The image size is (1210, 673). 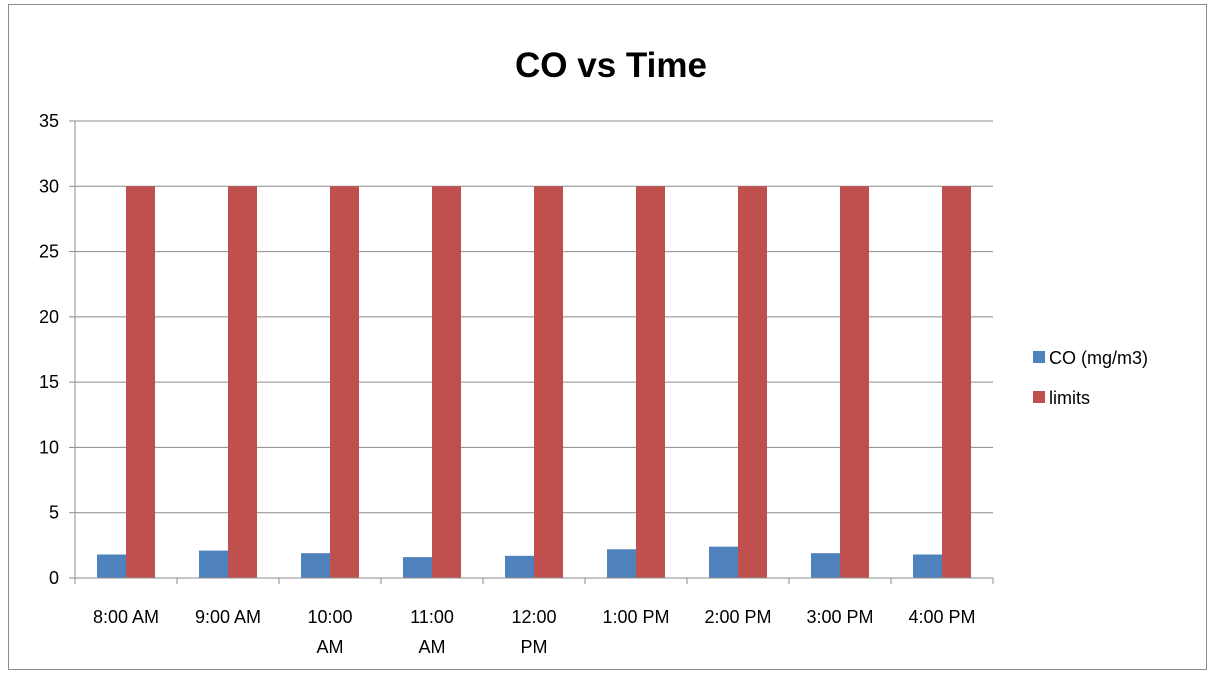 What do you see at coordinates (228, 617) in the screenshot?
I see `x-tick-label: 9:00 AM` at bounding box center [228, 617].